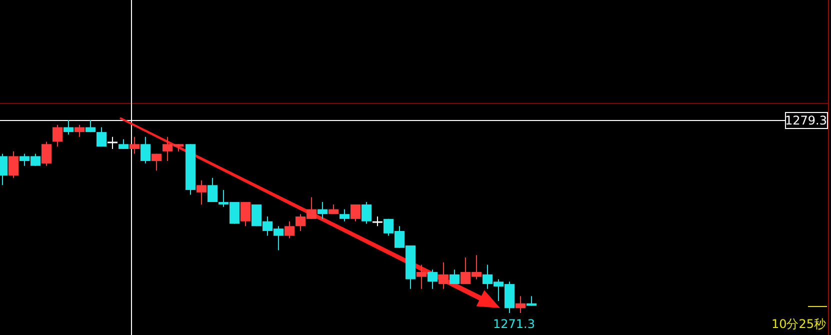 This screenshot has width=831, height=335. What do you see at coordinates (799, 318) in the screenshot?
I see `timer: 10分25秒` at bounding box center [799, 318].